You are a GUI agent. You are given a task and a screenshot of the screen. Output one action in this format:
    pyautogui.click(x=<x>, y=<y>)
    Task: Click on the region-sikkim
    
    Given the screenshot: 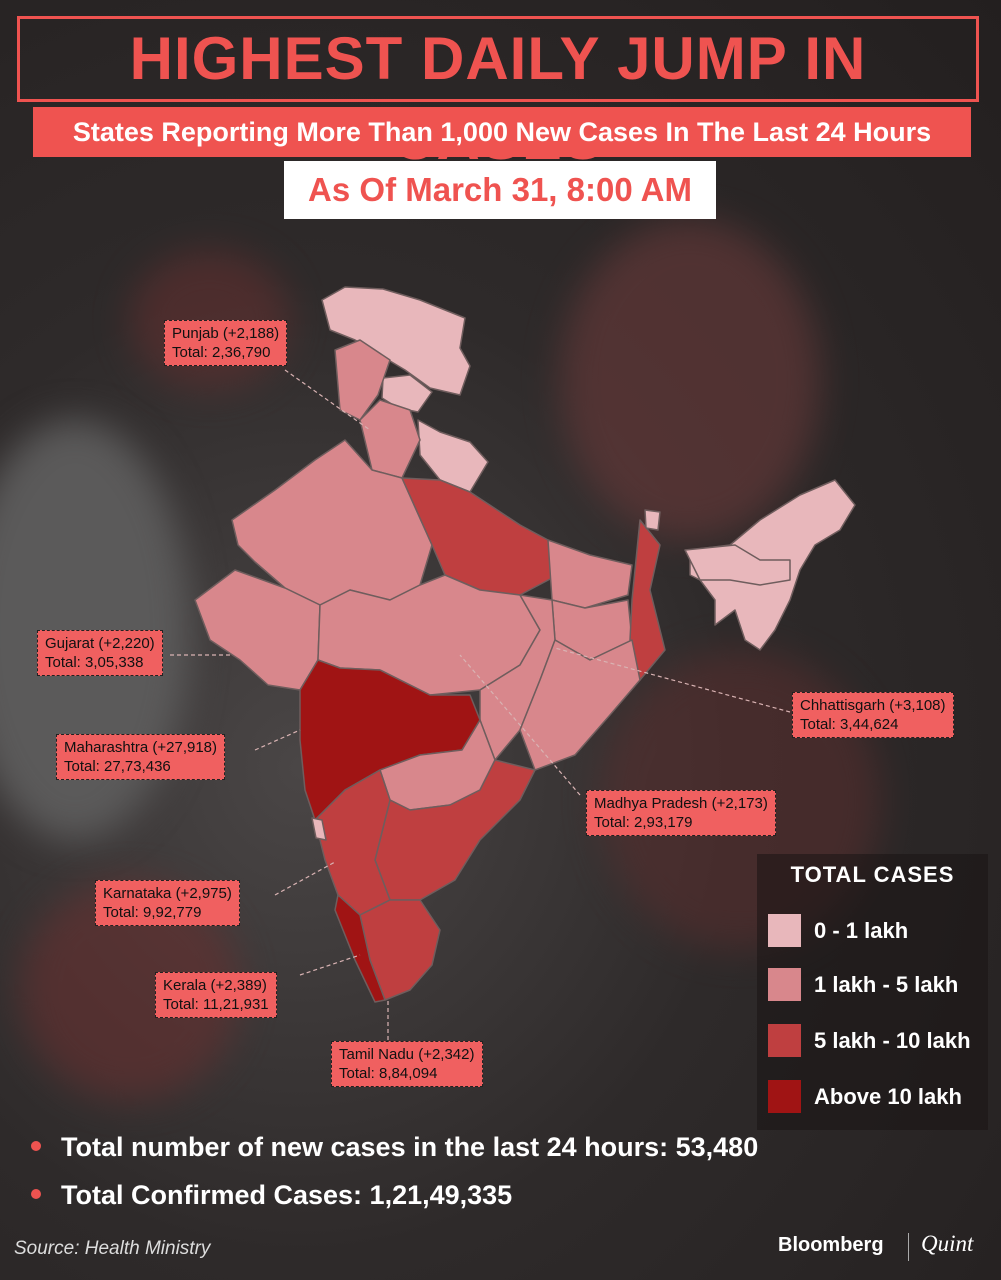 What is the action you would take?
    pyautogui.click(x=652, y=520)
    